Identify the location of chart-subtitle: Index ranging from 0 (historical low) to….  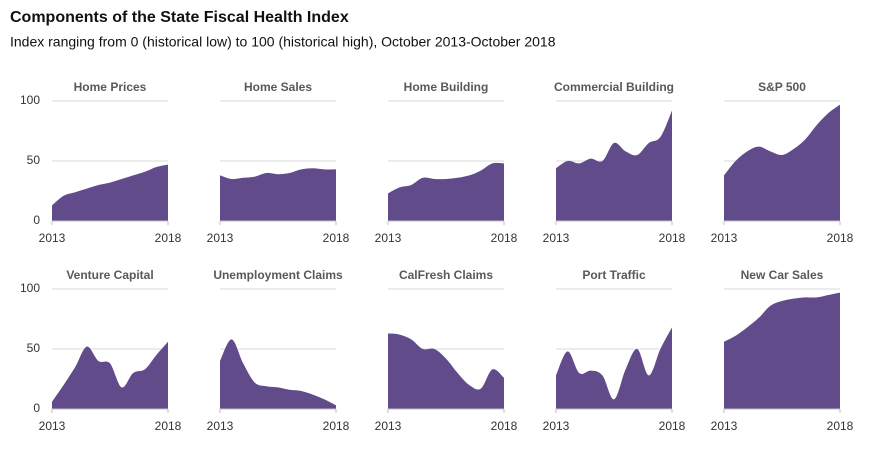
(283, 42).